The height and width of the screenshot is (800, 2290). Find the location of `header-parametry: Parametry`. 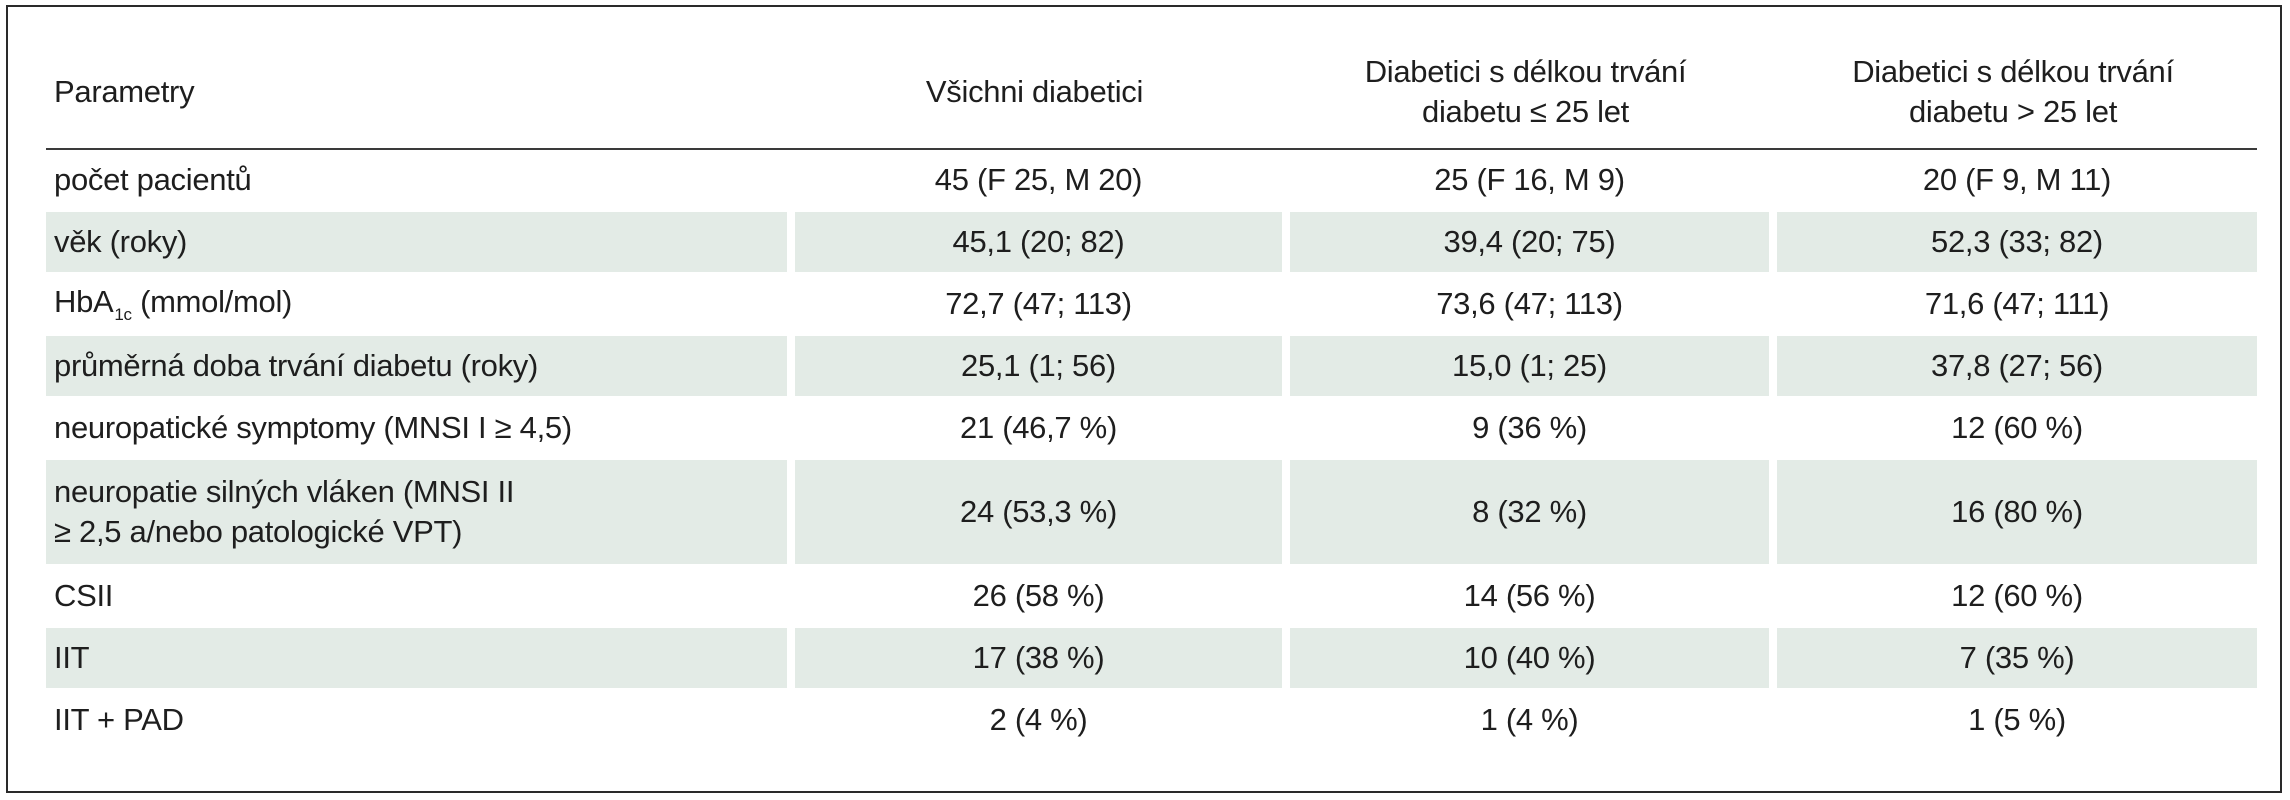

header-parametry: Parametry is located at coordinates (416, 92).